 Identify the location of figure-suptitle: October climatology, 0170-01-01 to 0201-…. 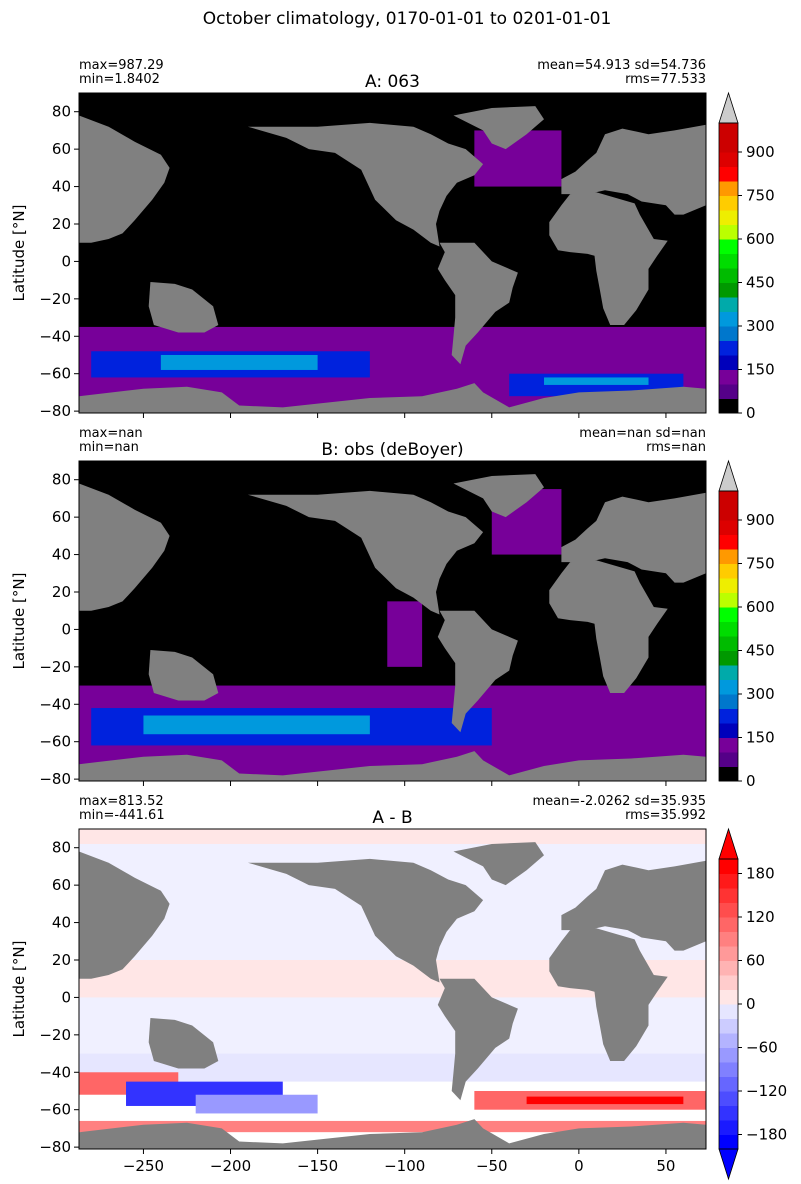
(407, 19).